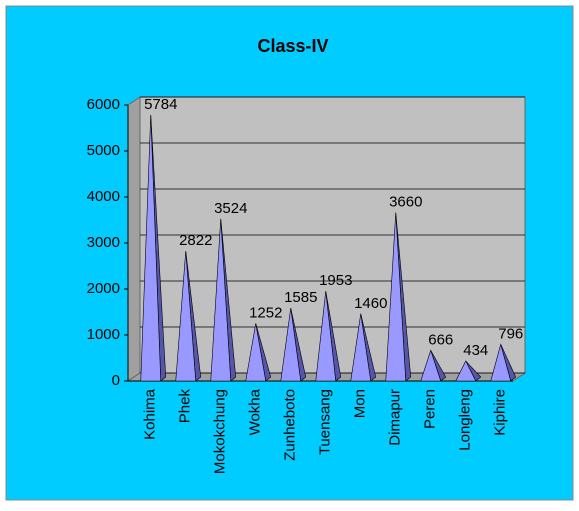 Image resolution: width=579 pixels, height=511 pixels. What do you see at coordinates (300, 297) in the screenshot?
I see `data-label: 1585` at bounding box center [300, 297].